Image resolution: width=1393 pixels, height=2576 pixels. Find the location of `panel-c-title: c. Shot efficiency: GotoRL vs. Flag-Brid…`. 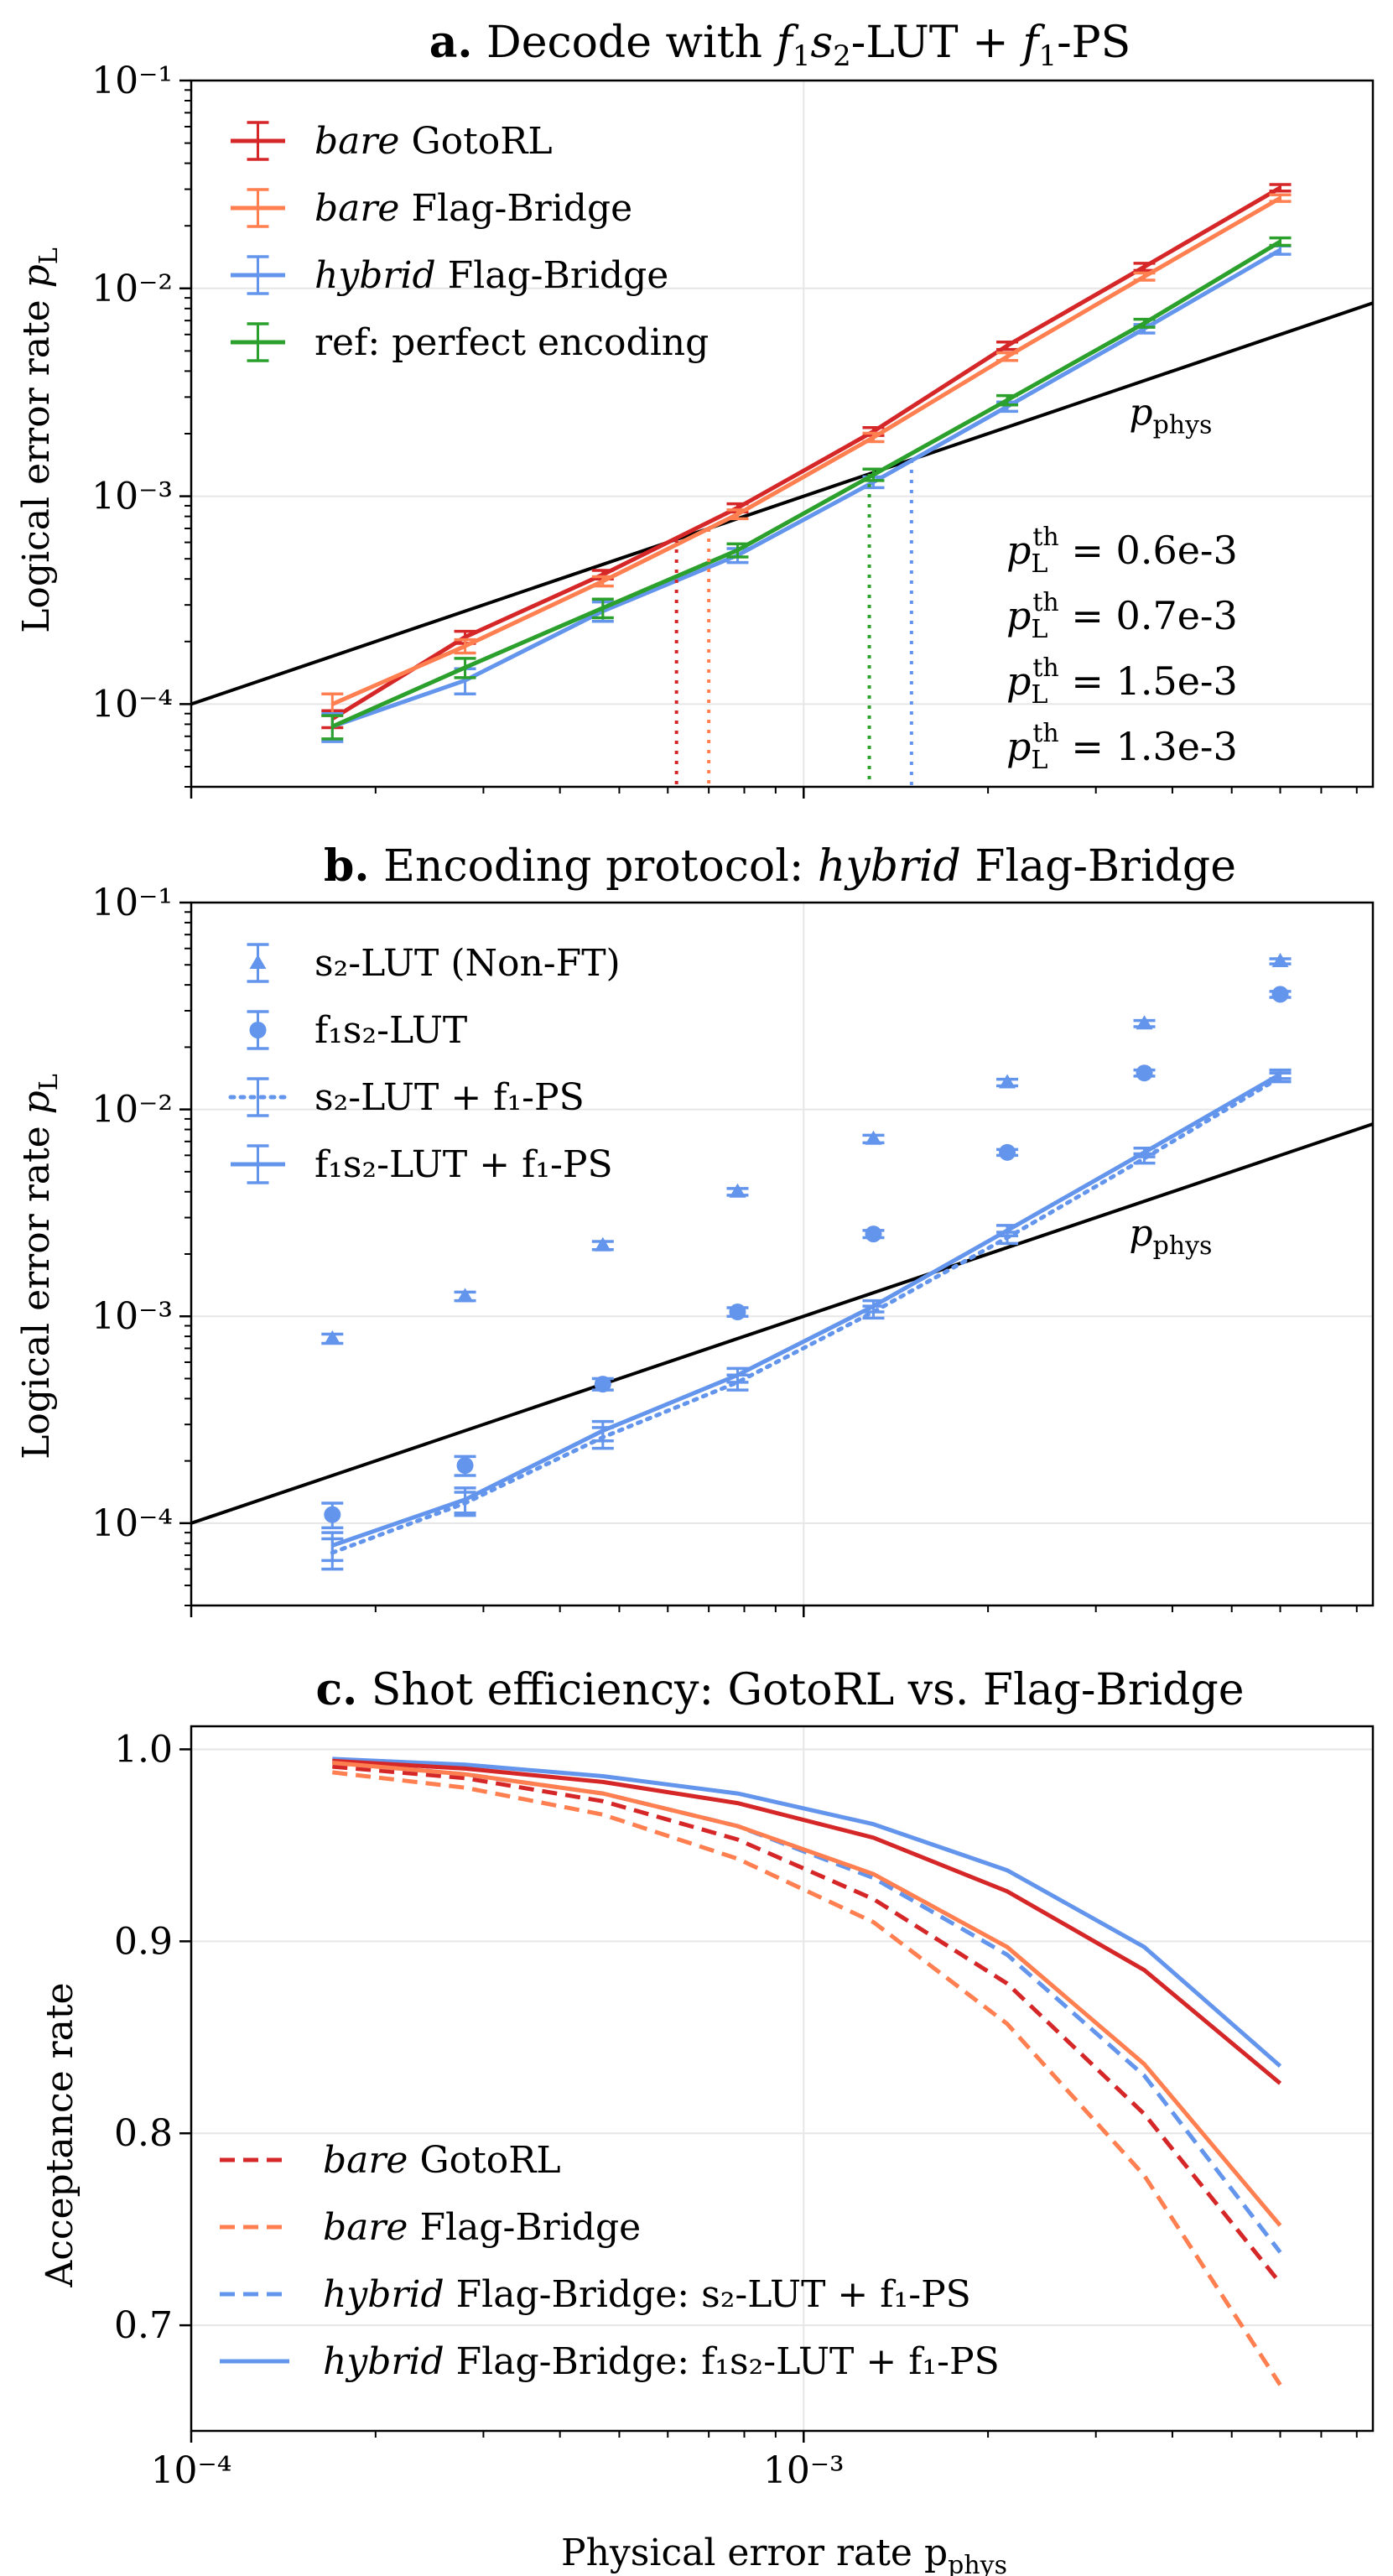

panel-c-title: c. Shot efficiency: GotoRL vs. Flag-Brid… is located at coordinates (779, 1689).